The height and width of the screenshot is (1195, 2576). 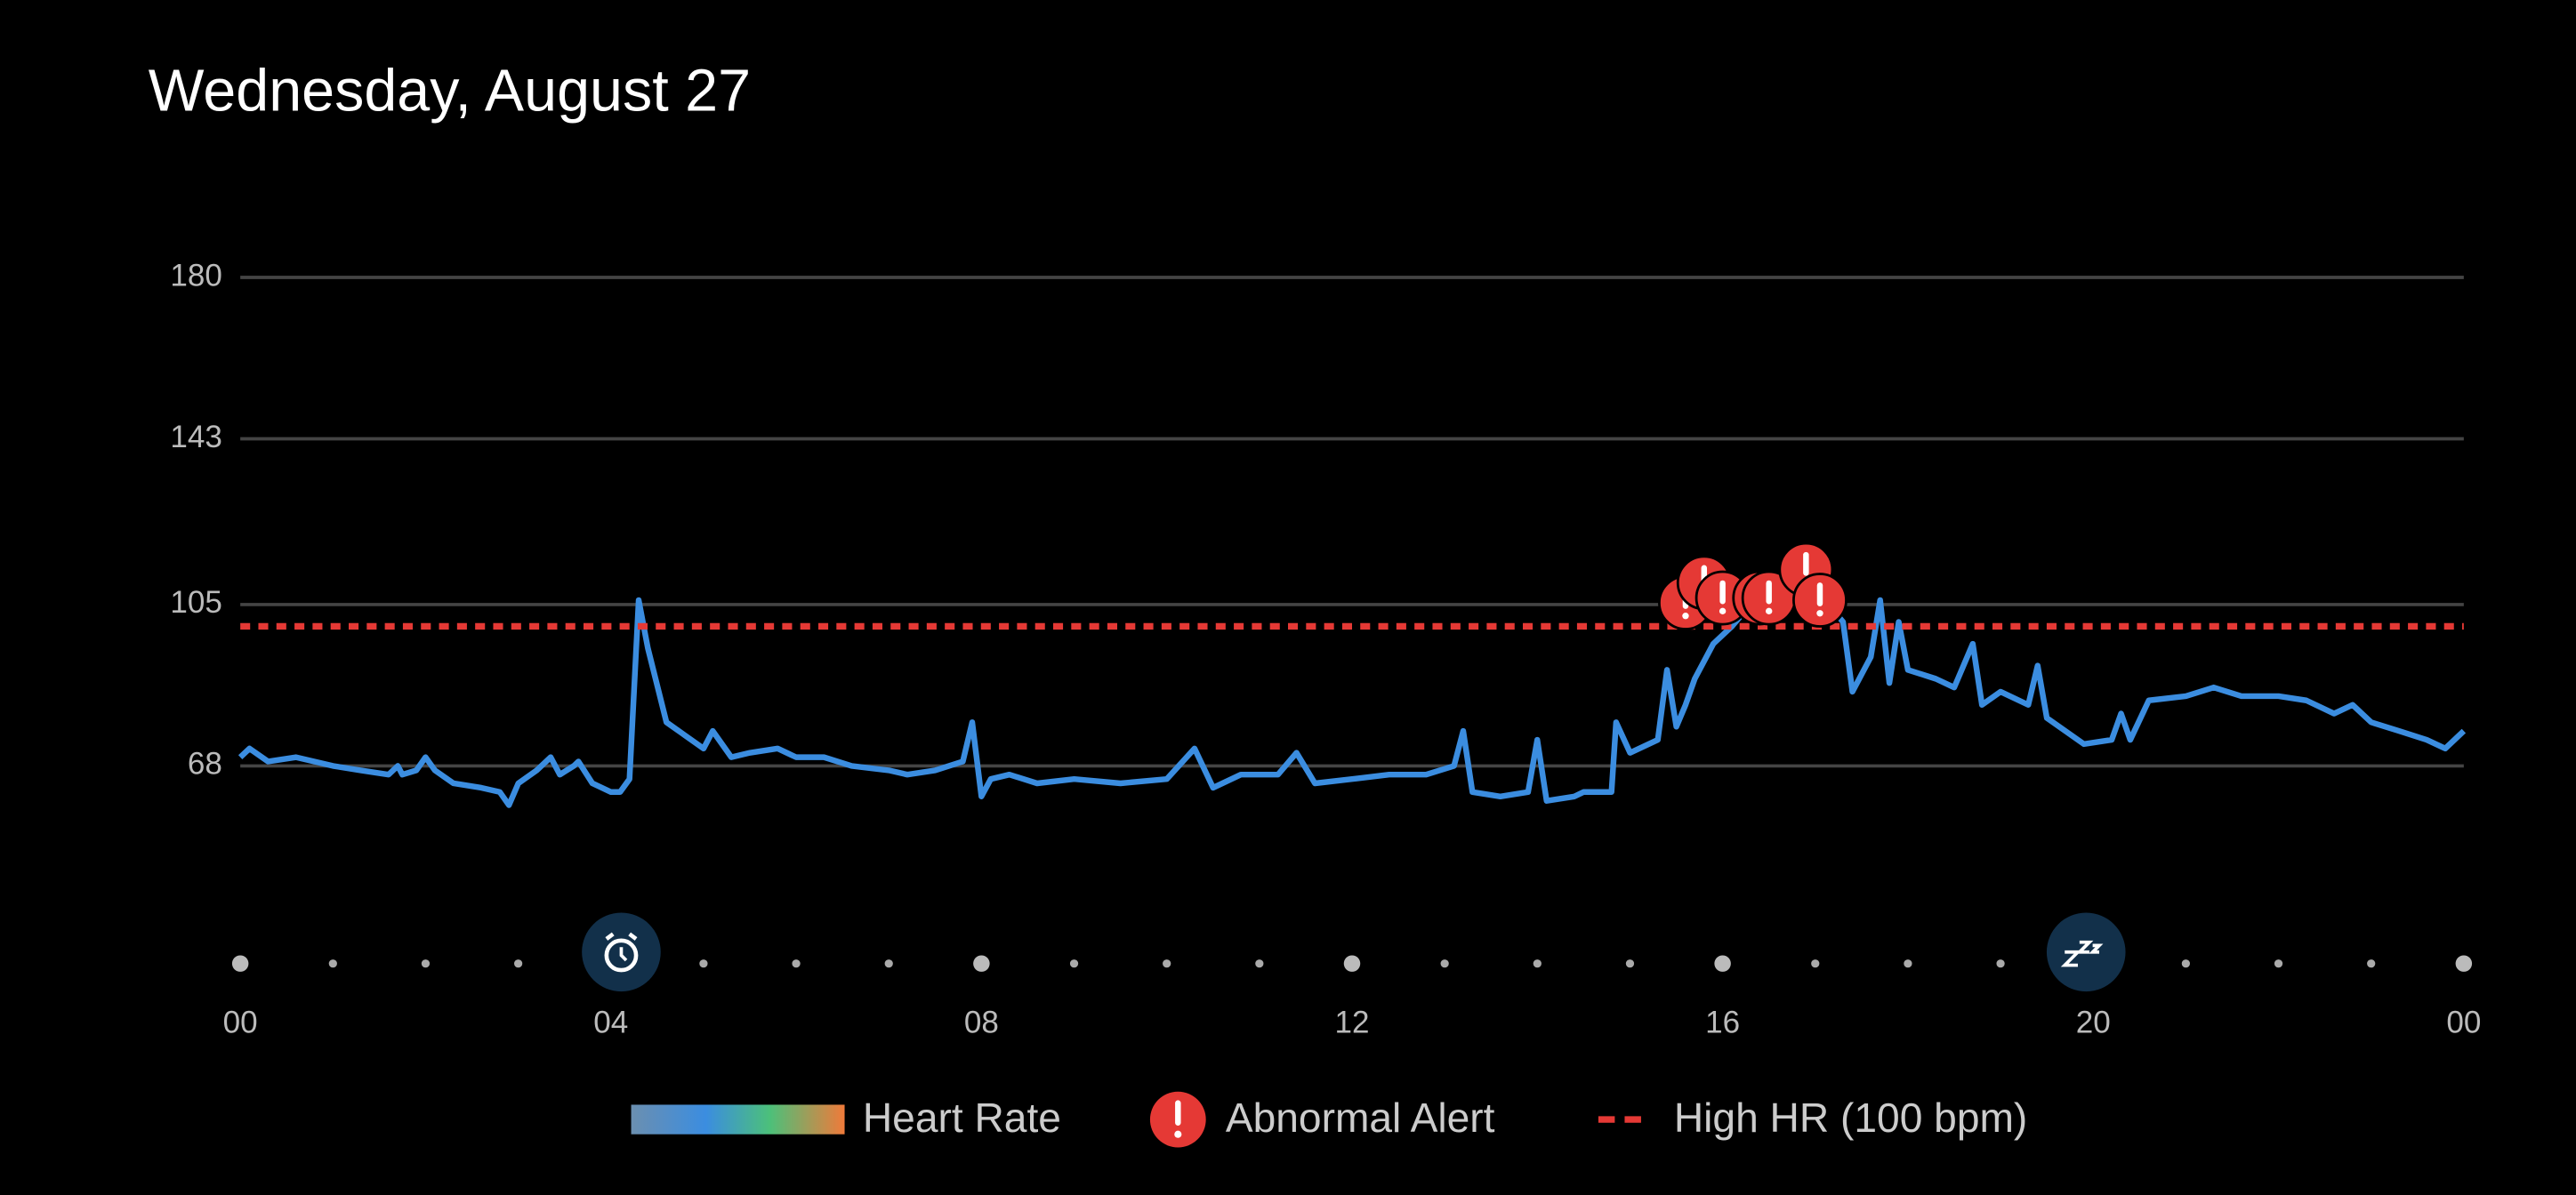 I want to click on x-tick-label: 12, so click(x=1351, y=1022).